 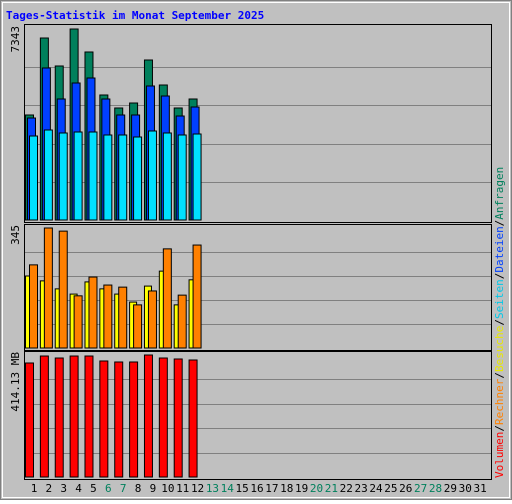 I want to click on legend-entry: Volumen, so click(x=499, y=455).